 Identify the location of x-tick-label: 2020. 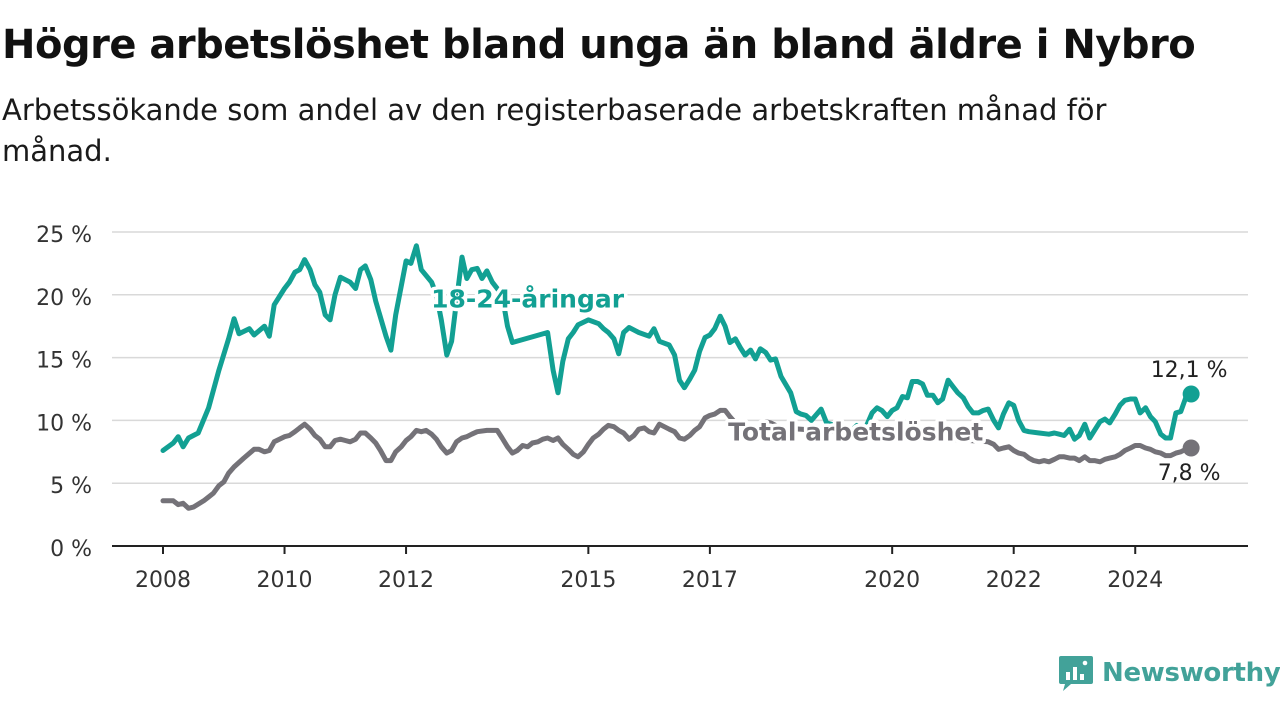
(892, 580).